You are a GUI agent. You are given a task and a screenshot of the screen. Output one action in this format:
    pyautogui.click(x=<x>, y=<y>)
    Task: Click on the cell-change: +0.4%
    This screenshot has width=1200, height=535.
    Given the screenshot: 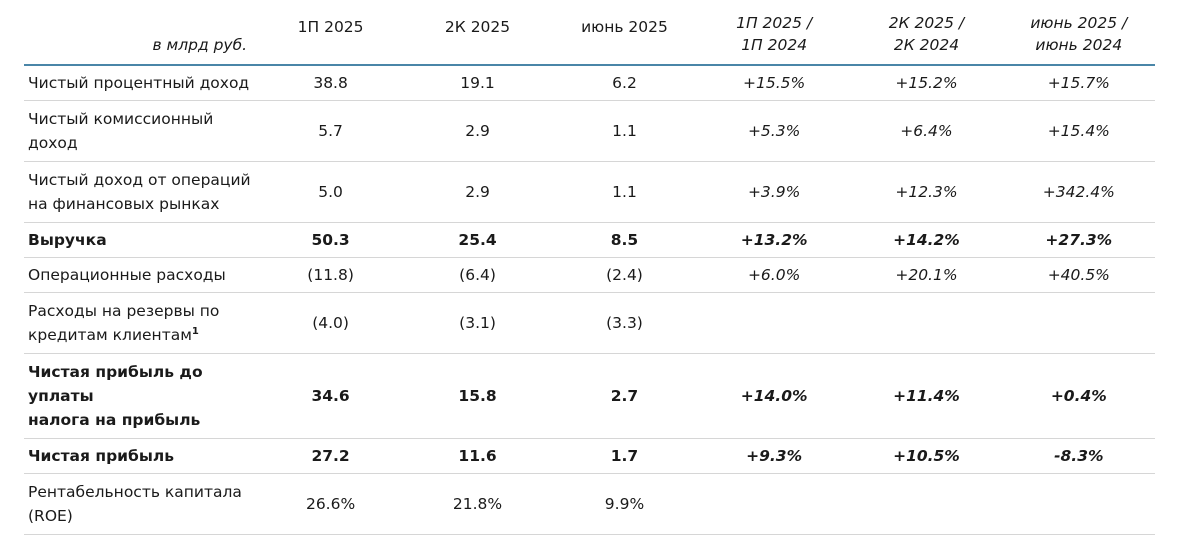 What is the action you would take?
    pyautogui.click(x=1078, y=396)
    